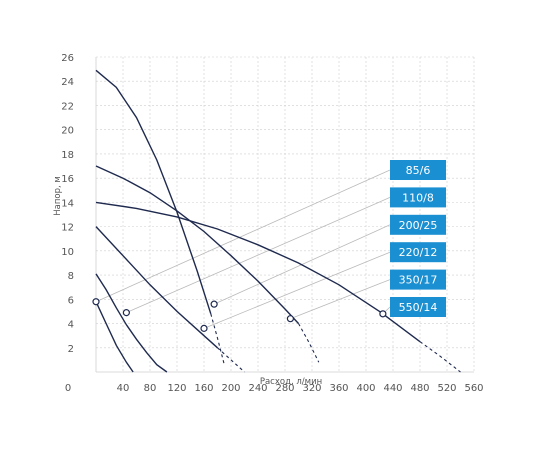 This screenshot has height=450, width=550. I want to click on x-tick-label: 40, so click(123, 388).